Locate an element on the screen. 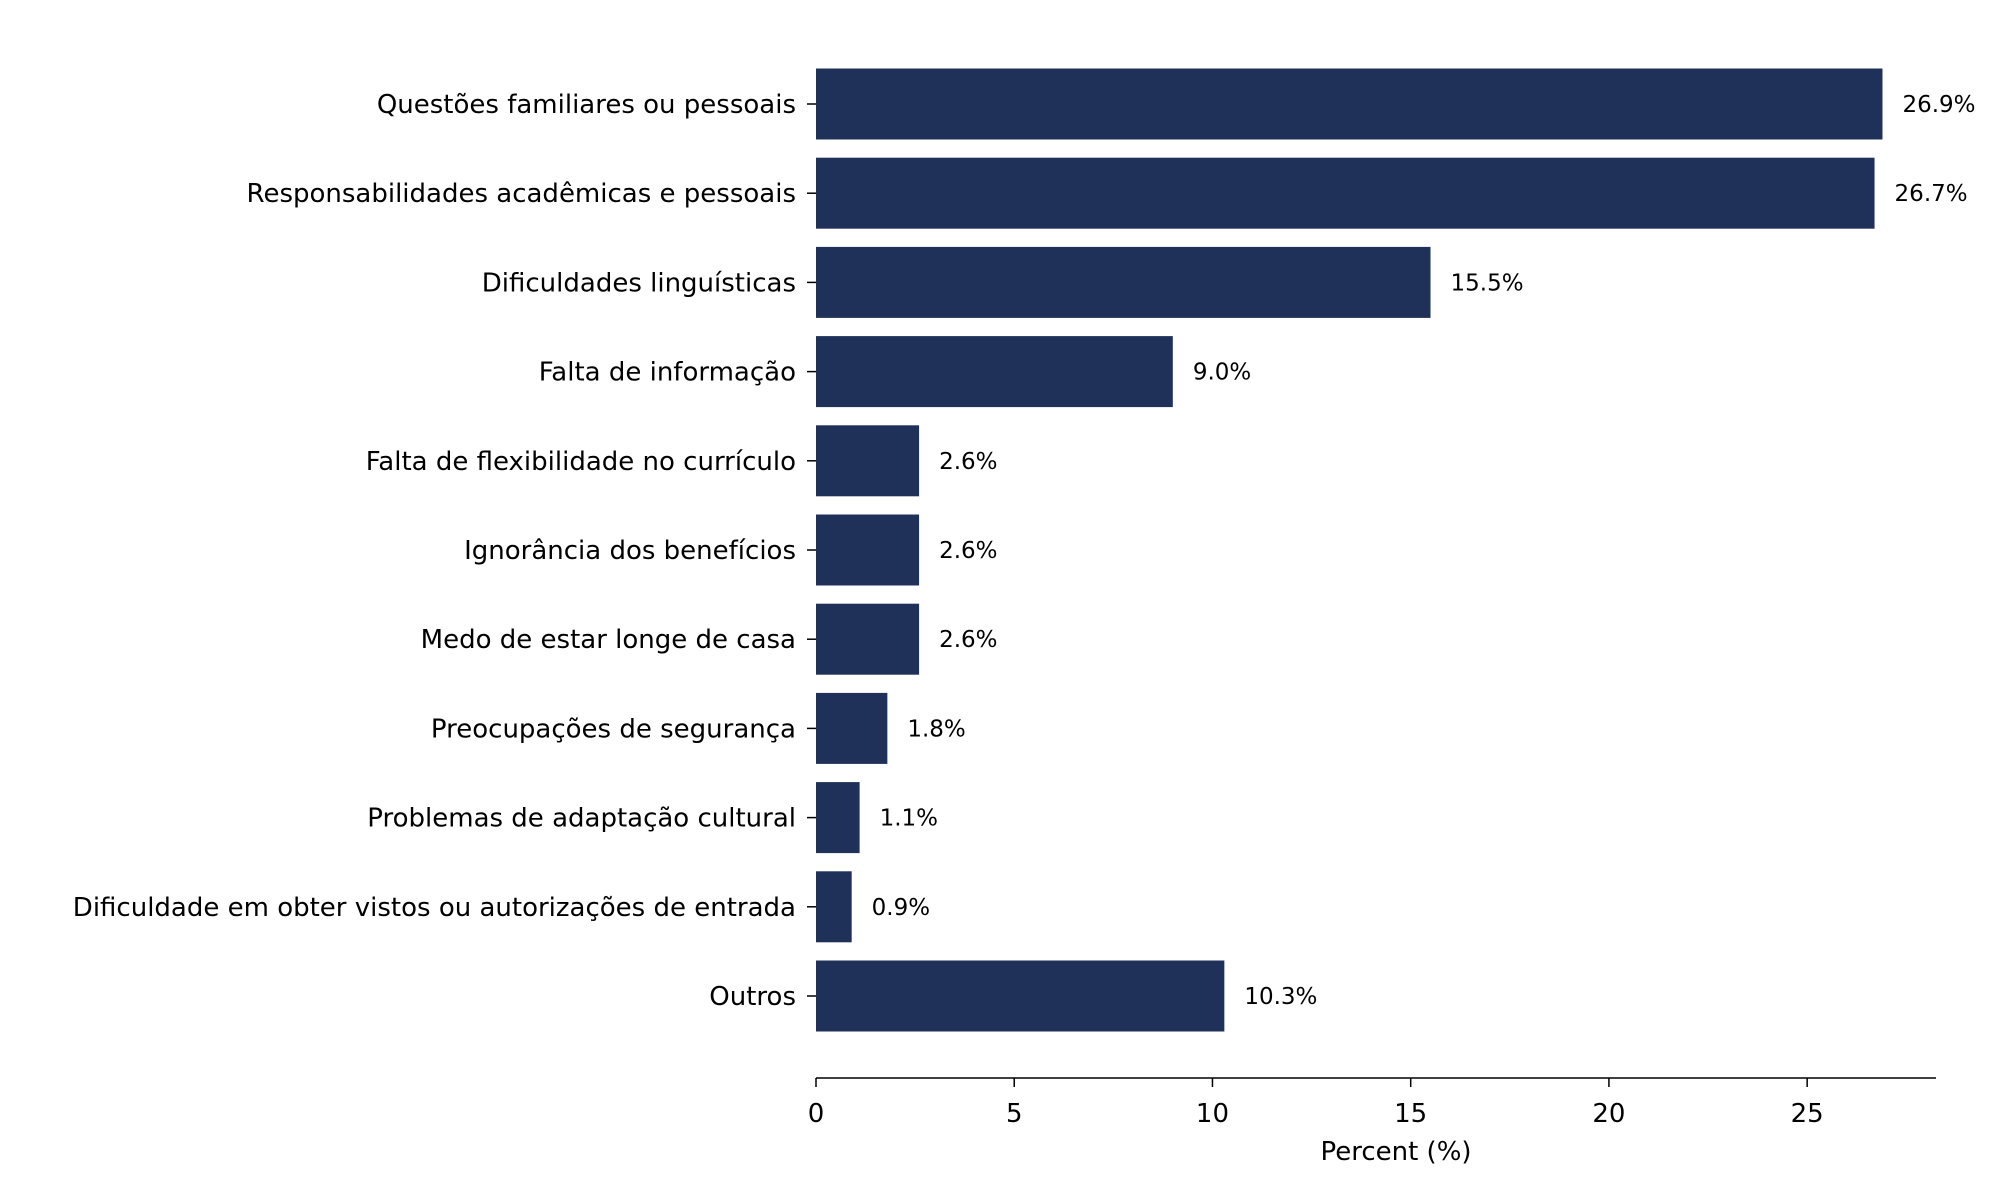 Image resolution: width=1992 pixels, height=1180 pixels. category-label: Problemas de adaptação cultural is located at coordinates (581, 819).